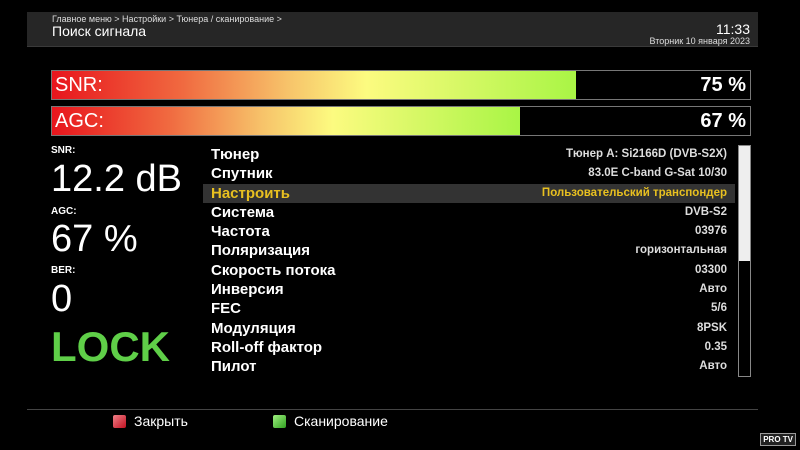 The width and height of the screenshot is (800, 450). Describe the element at coordinates (723, 85) in the screenshot. I see `snr-bar-value: 75 %` at that location.